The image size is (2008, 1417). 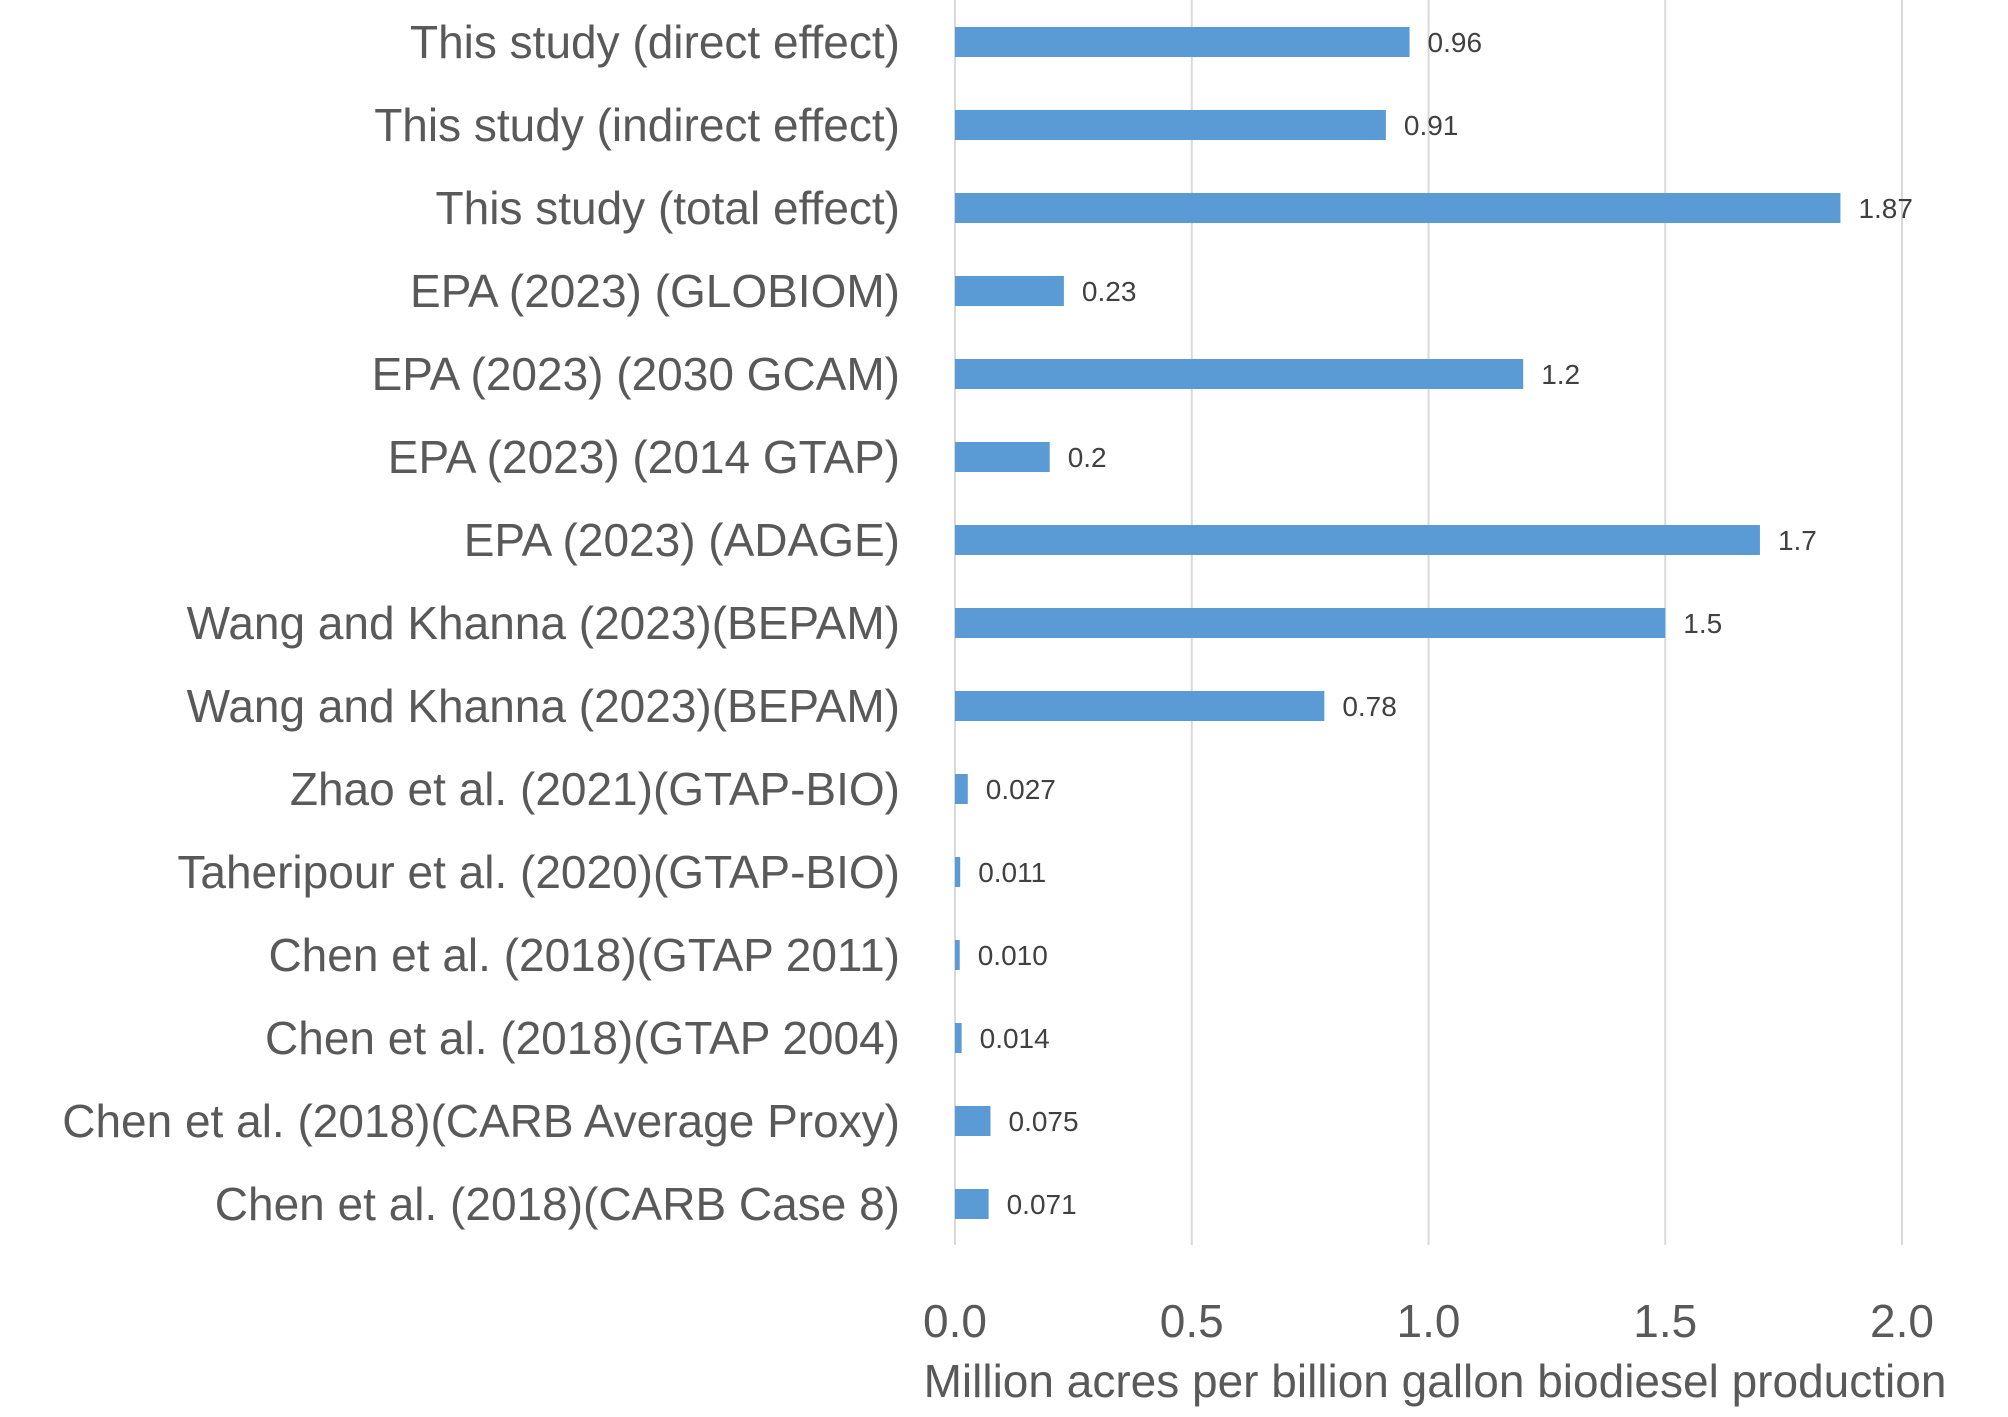 What do you see at coordinates (1665, 1321) in the screenshot?
I see `x-tick-label: 1.5` at bounding box center [1665, 1321].